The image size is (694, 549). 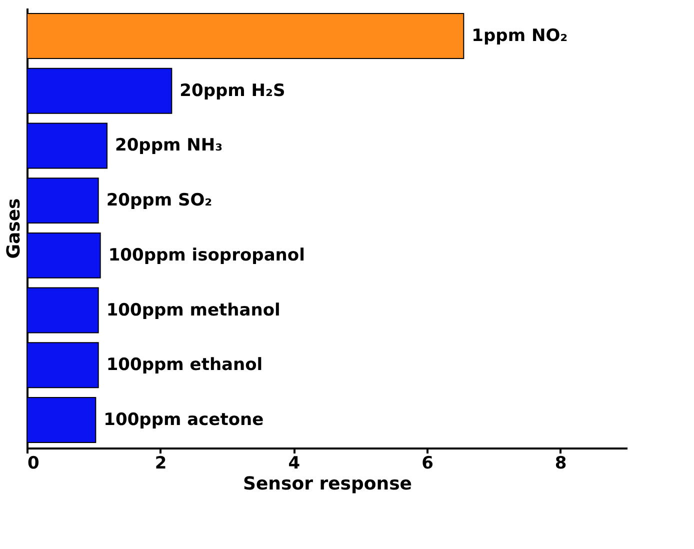 What do you see at coordinates (206, 255) in the screenshot?
I see `y-tick-label: 100ppm isopropanol` at bounding box center [206, 255].